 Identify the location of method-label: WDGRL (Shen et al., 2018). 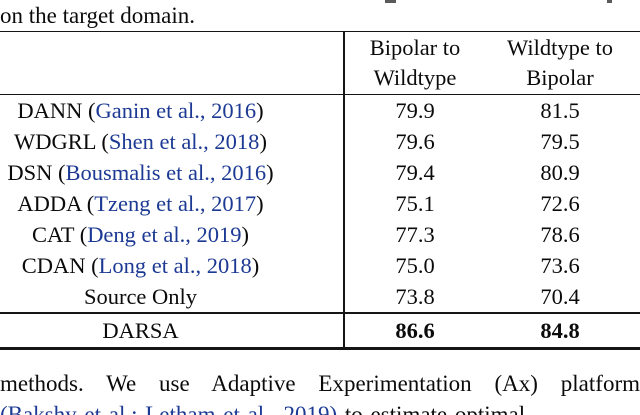
(171, 141).